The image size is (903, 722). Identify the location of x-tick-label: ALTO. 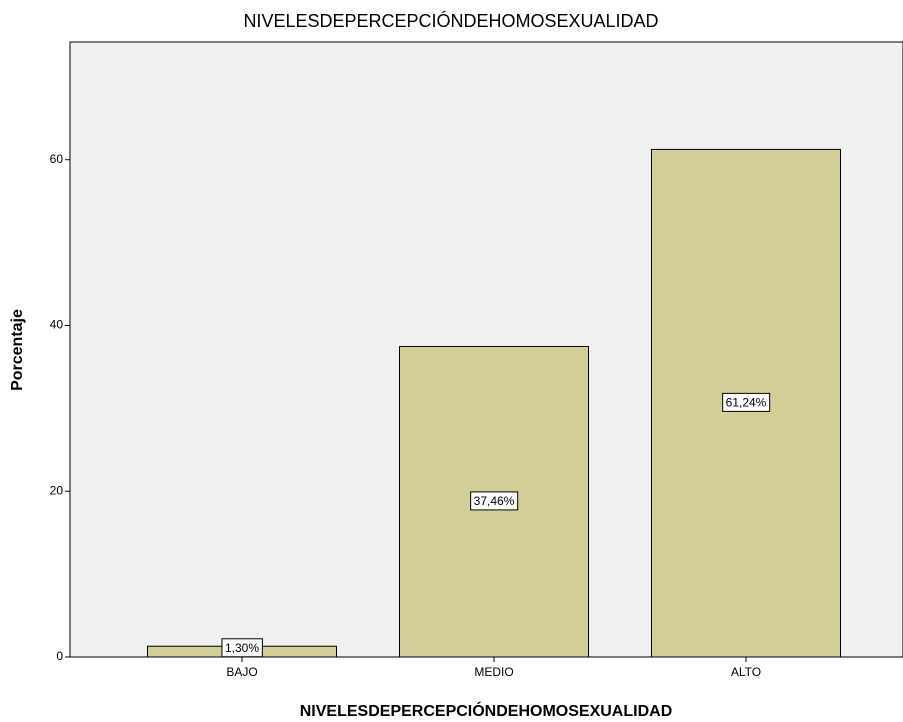
(746, 672).